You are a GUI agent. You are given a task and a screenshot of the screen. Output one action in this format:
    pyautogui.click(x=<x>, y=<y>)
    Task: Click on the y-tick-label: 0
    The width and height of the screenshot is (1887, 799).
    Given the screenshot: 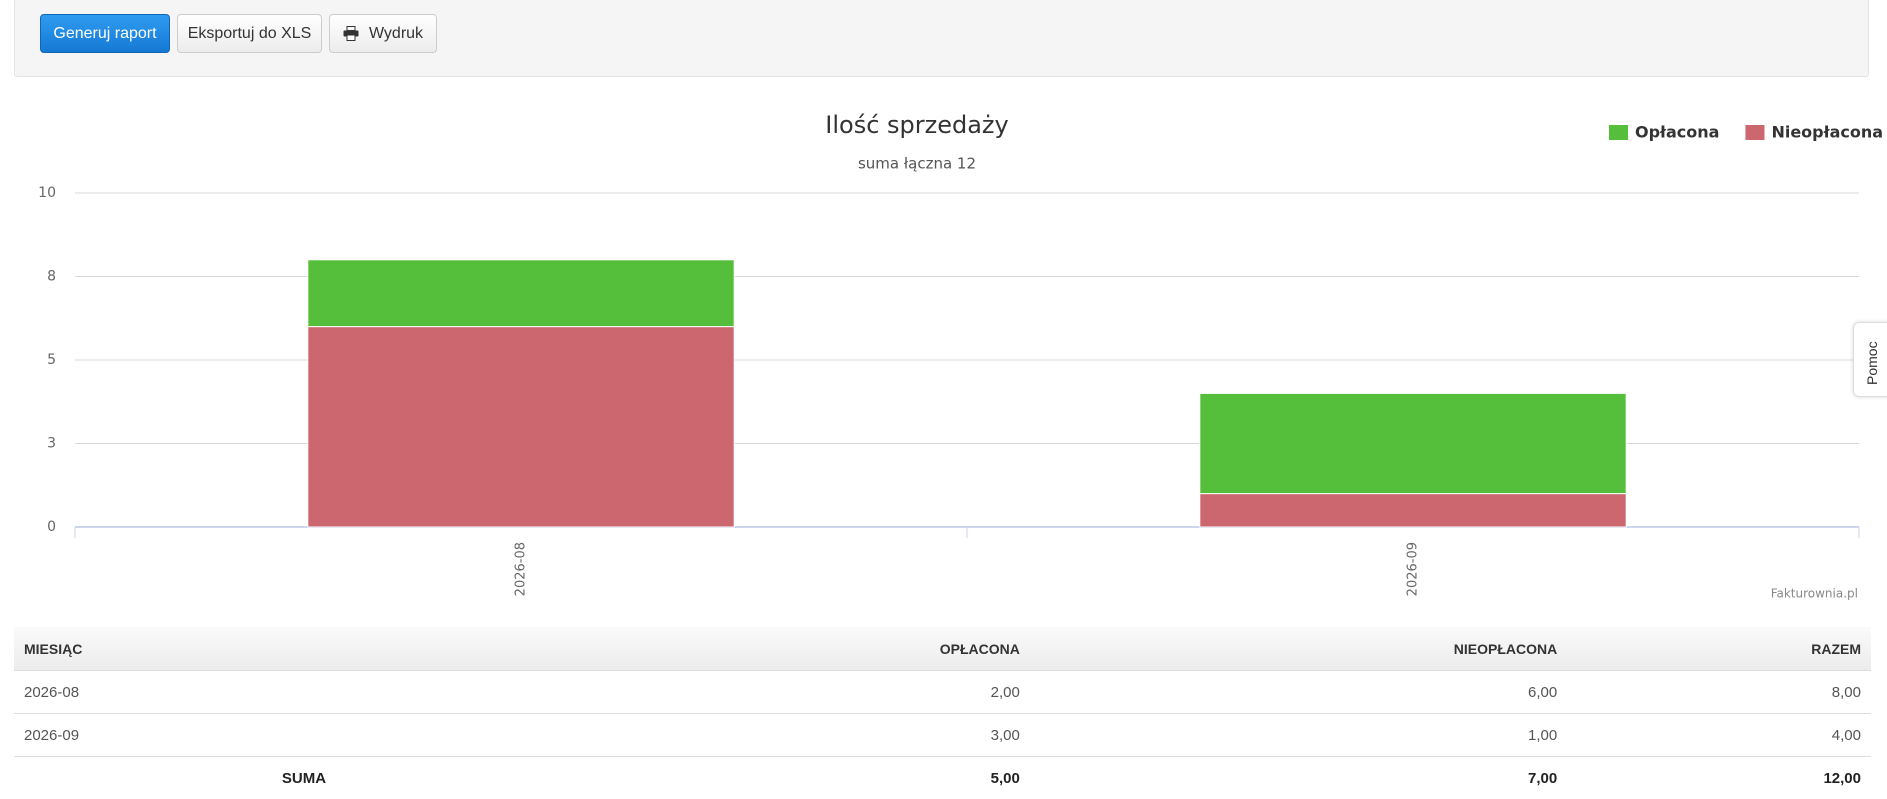 What is the action you would take?
    pyautogui.click(x=51, y=527)
    